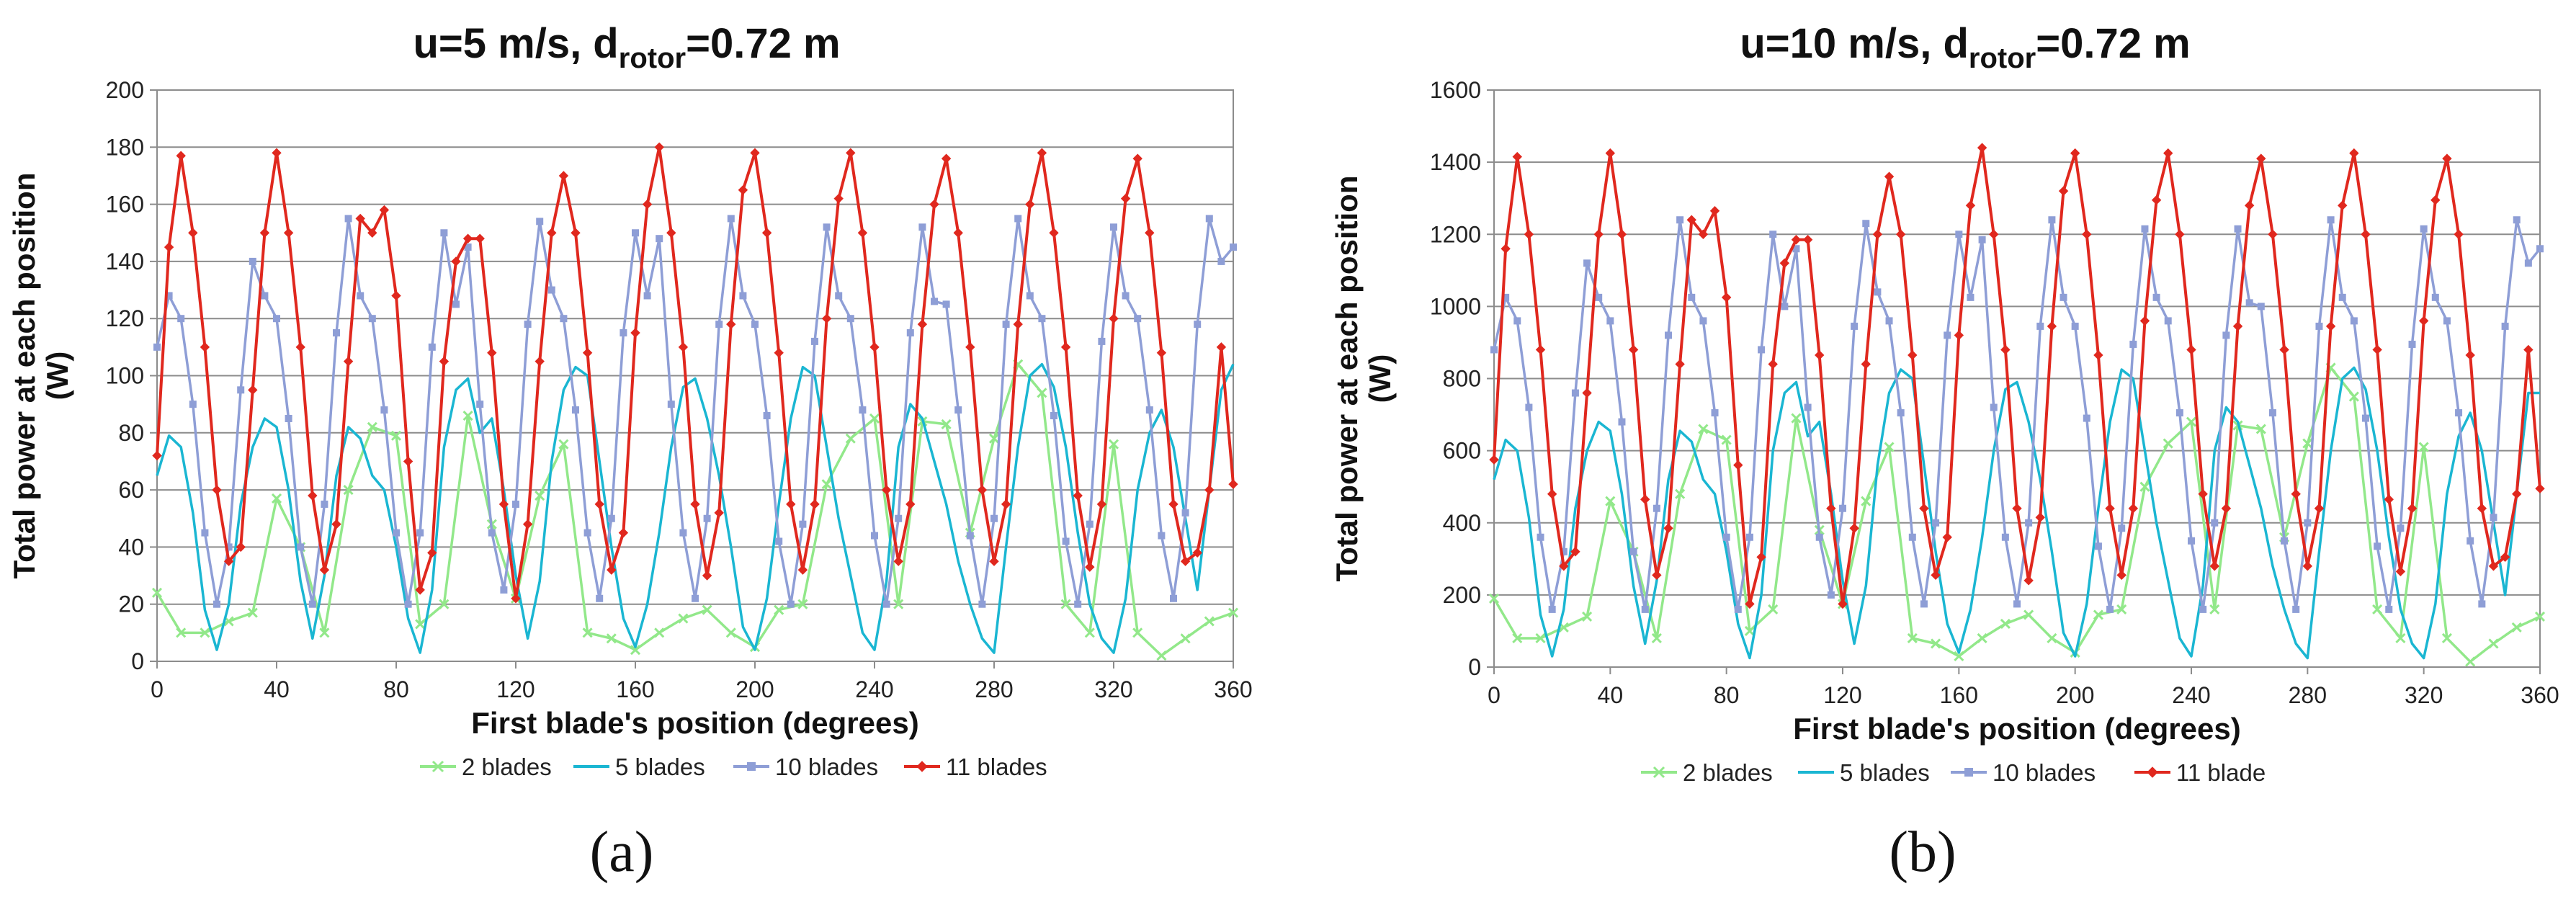 The width and height of the screenshot is (2576, 912). Describe the element at coordinates (2152, 772) in the screenshot. I see `chart-b-legend-marker` at that location.